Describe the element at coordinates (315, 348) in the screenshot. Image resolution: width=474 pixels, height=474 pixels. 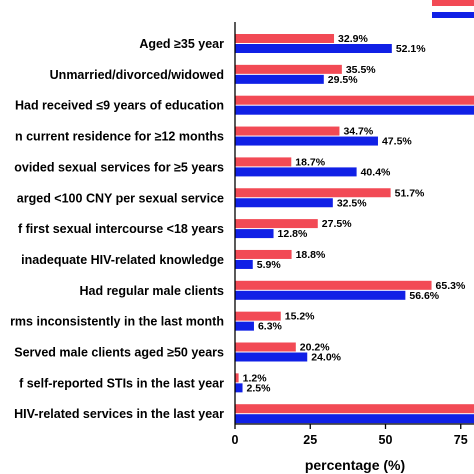
I see `data-label: 20.2%` at that location.